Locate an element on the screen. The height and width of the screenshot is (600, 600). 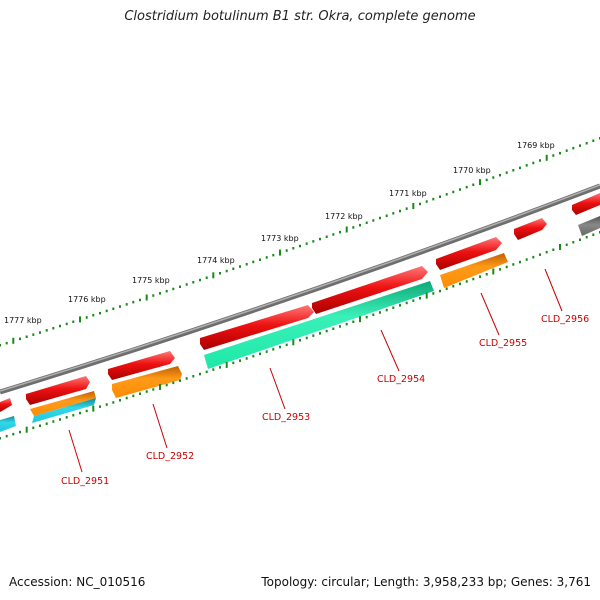
gene-label-cld2954: CLD_2954 is located at coordinates (401, 379).